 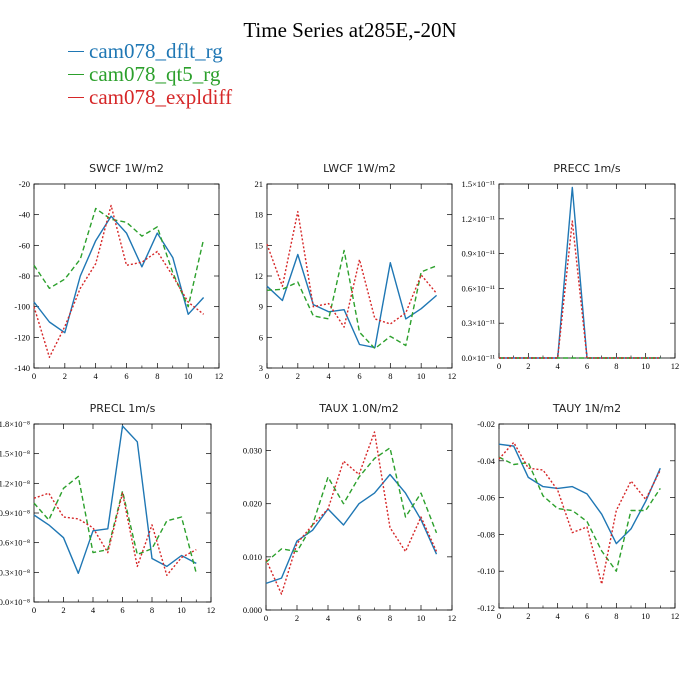 What do you see at coordinates (15, 602) in the screenshot?
I see `y-tick-label: 0.0×10⁻⁸` at bounding box center [15, 602].